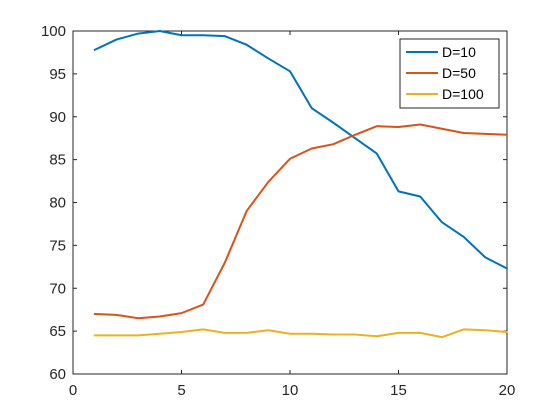 The width and height of the screenshot is (560, 420). I want to click on y-tick-label: 90, so click(57, 117).